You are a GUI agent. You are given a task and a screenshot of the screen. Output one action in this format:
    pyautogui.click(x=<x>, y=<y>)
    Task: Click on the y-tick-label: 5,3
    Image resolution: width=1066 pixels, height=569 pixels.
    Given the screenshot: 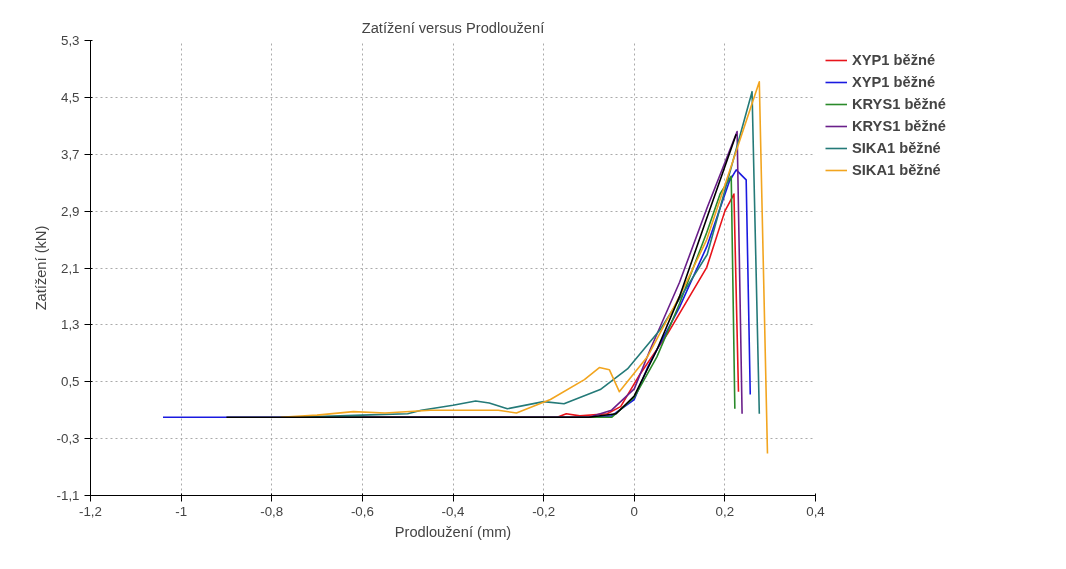 What is the action you would take?
    pyautogui.click(x=70, y=40)
    